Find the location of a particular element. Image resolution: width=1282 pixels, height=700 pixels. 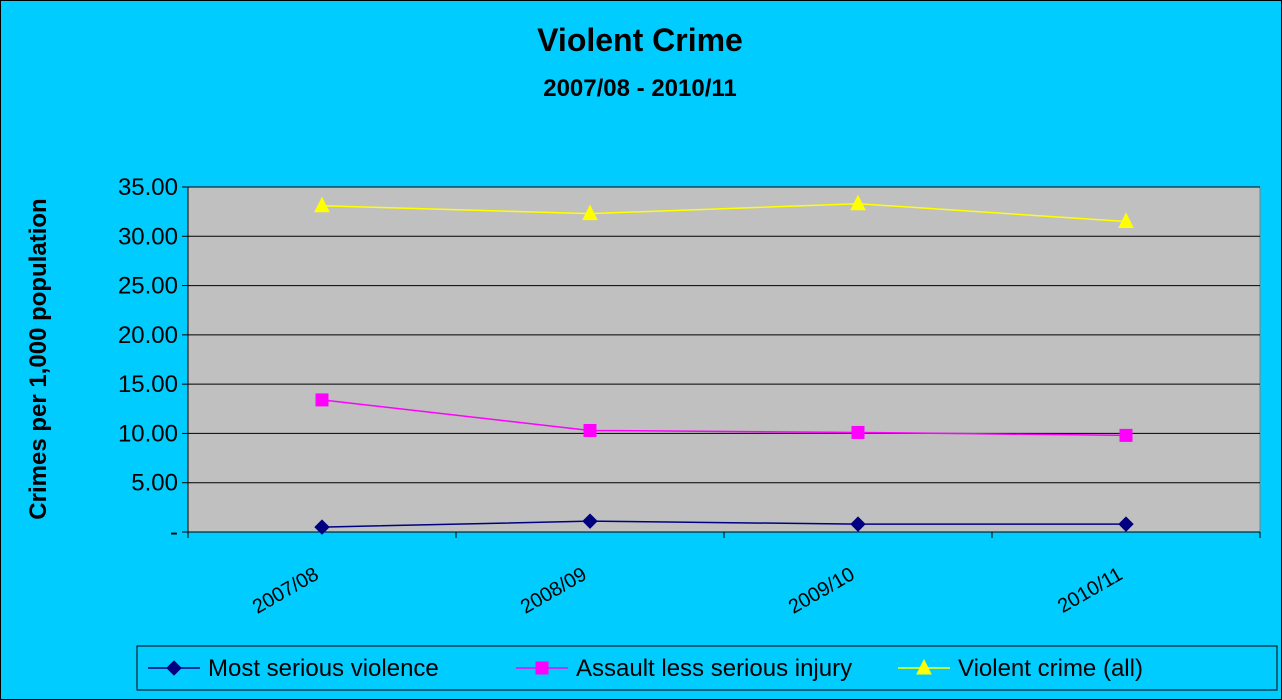

y-tick-label: 20.00 is located at coordinates (148, 335).